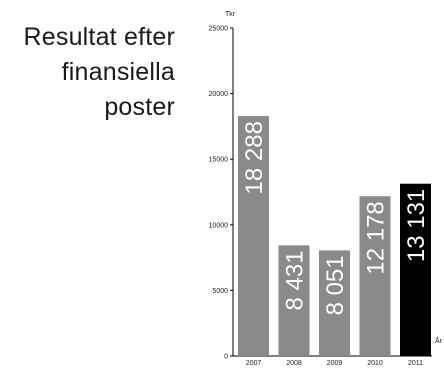 The image size is (444, 368). Describe the element at coordinates (375, 363) in the screenshot. I see `x-tick-label: 2010` at that location.